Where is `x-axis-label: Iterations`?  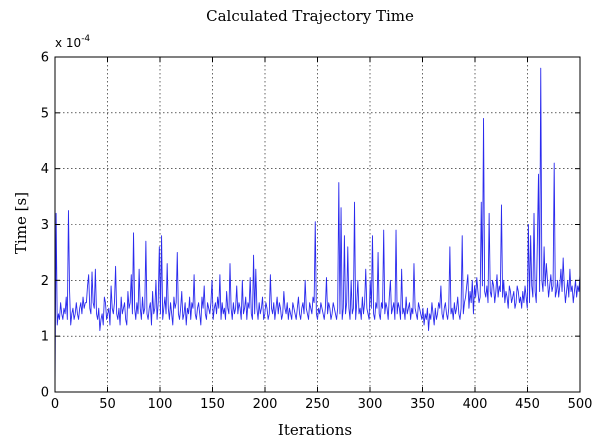 x-axis-label: Iterations is located at coordinates (315, 430).